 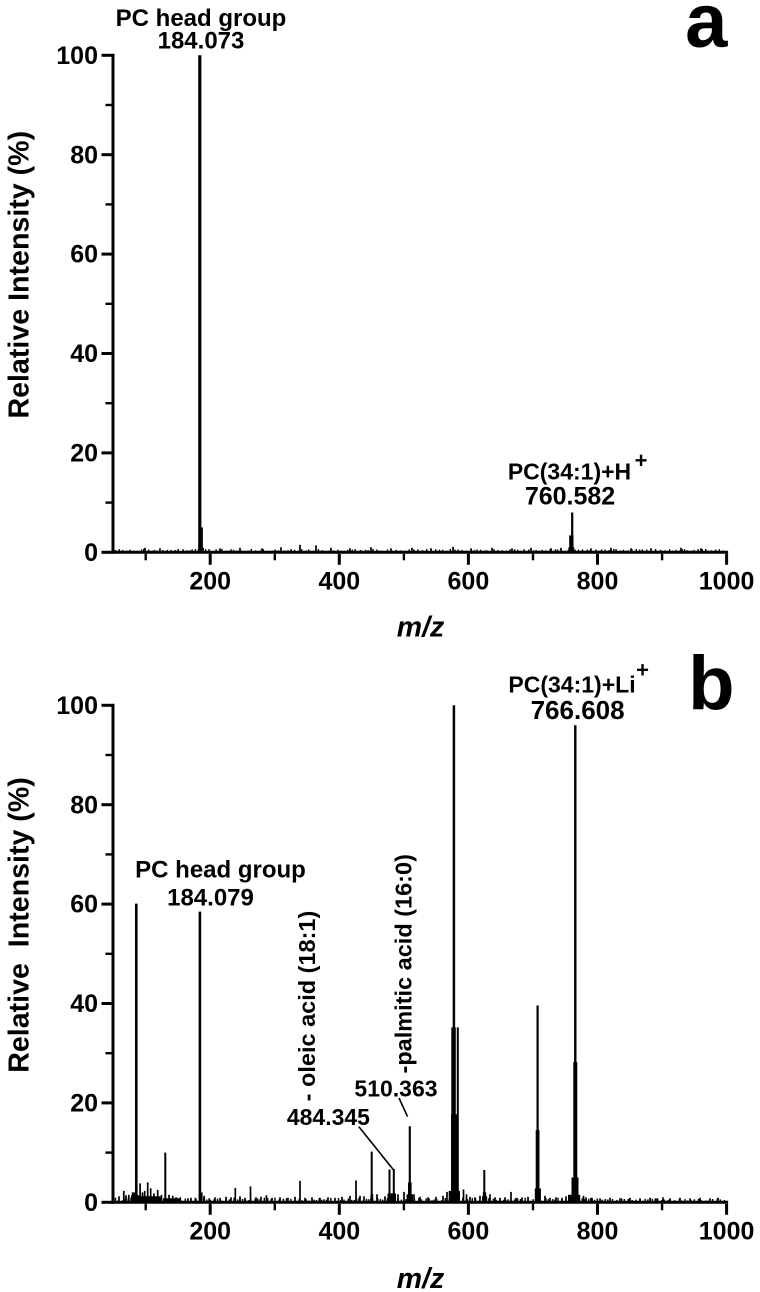 What do you see at coordinates (571, 684) in the screenshot?
I see `svg-text: PC(34:1)+Li` at bounding box center [571, 684].